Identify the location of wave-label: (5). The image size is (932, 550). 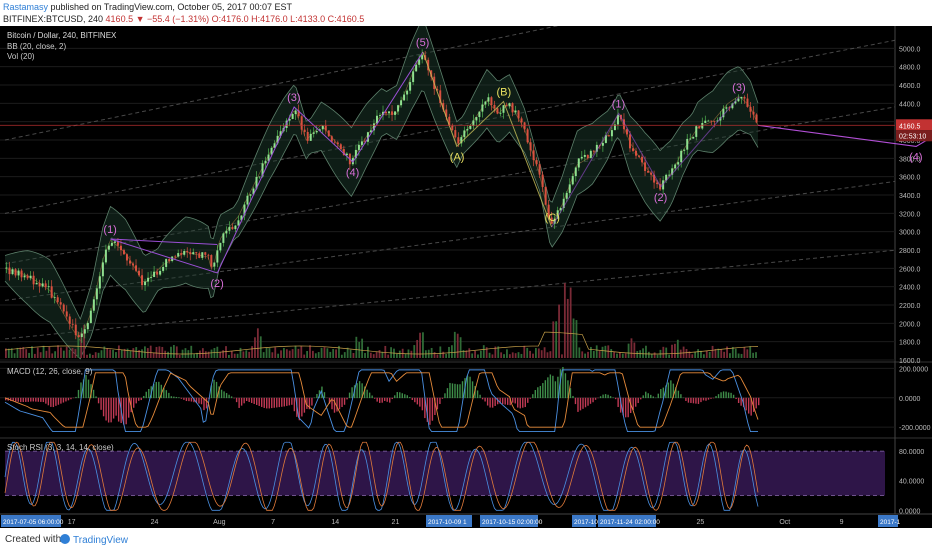
(422, 43).